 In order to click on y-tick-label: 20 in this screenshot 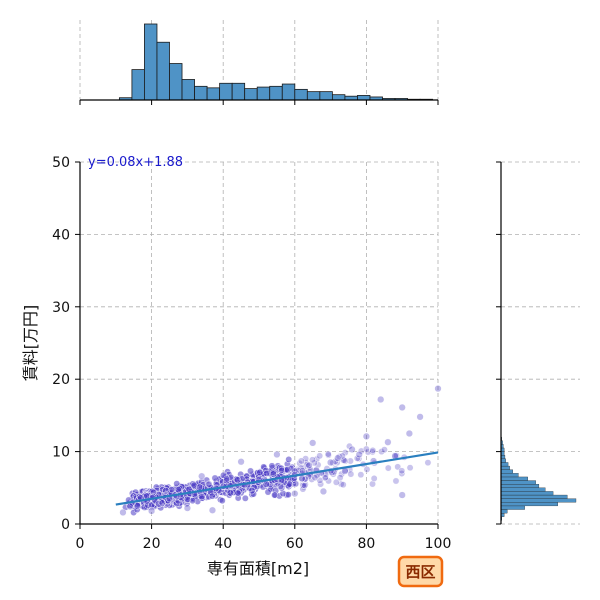, I will do `click(61, 380)`.